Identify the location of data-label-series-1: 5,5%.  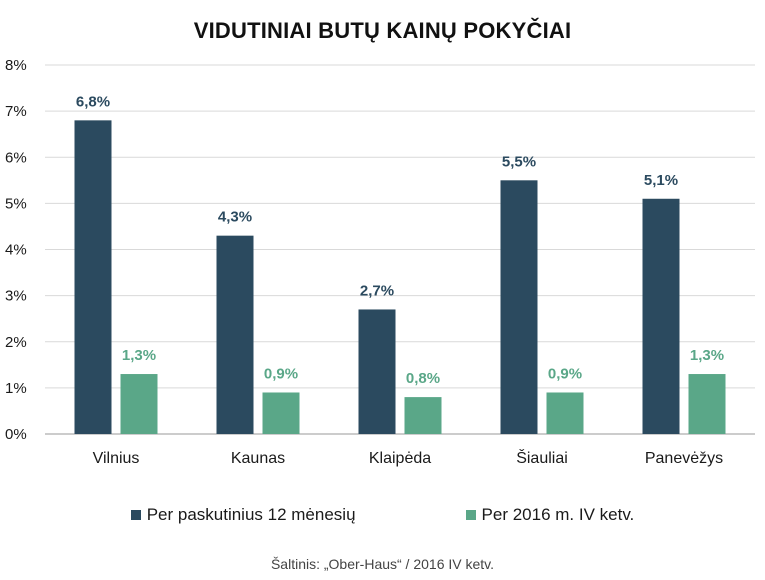
(519, 161).